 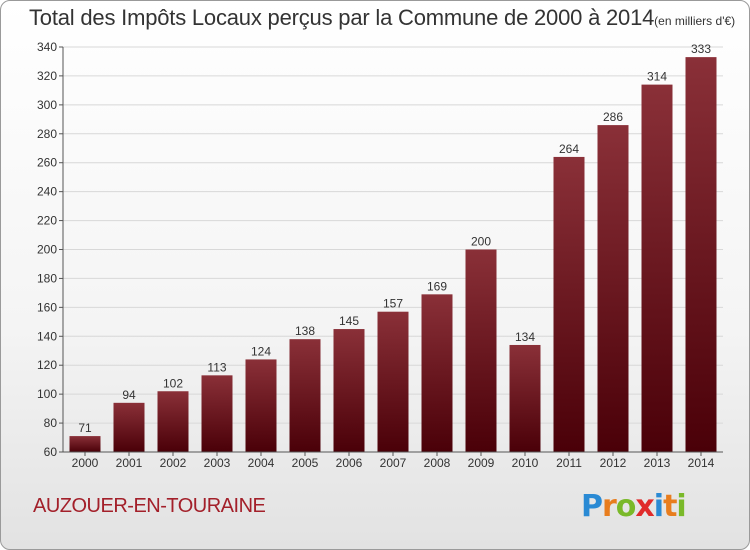 I want to click on data-label: 71, so click(x=85, y=428).